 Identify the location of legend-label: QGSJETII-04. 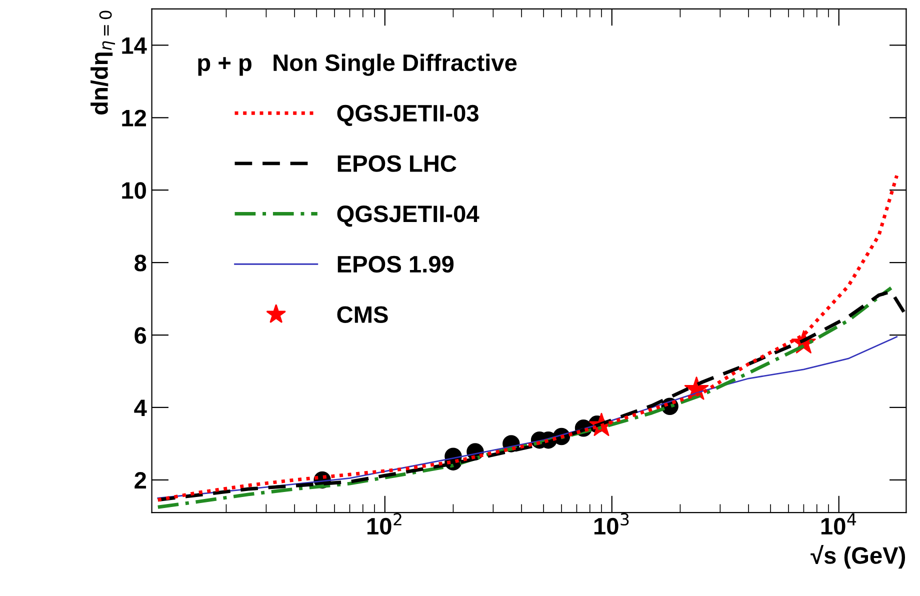
(408, 216).